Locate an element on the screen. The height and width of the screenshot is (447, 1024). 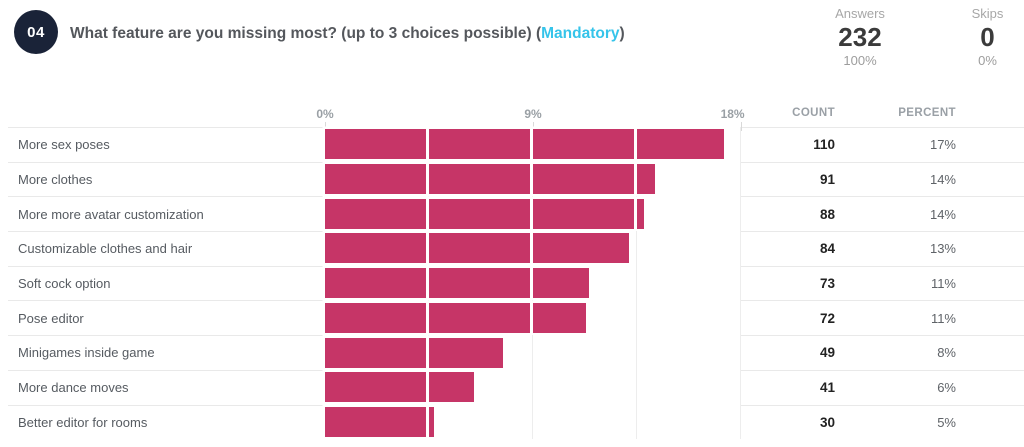
skips-stat-value: 0 is located at coordinates (987, 37).